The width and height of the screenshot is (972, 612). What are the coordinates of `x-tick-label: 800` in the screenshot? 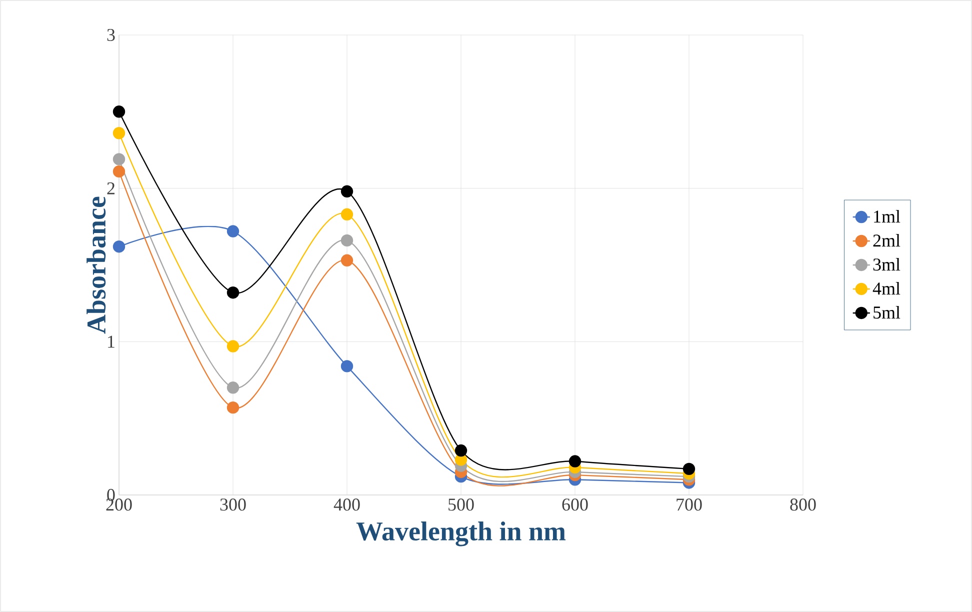 It's located at (803, 504).